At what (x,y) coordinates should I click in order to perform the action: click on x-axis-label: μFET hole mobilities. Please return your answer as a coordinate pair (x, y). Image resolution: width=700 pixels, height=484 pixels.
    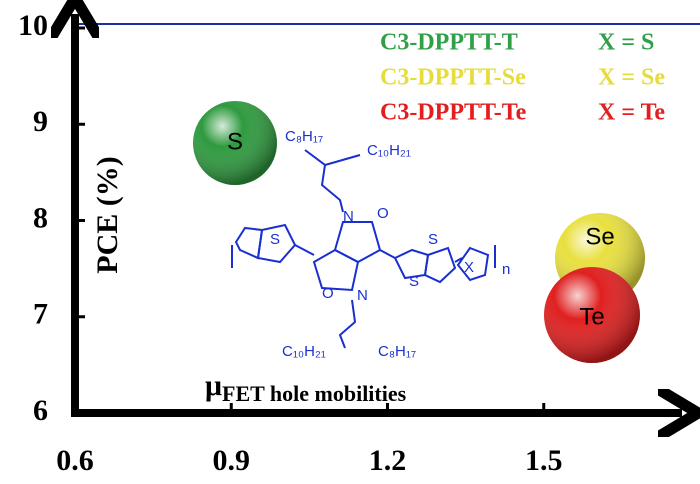
    Looking at the image, I should click on (306, 387).